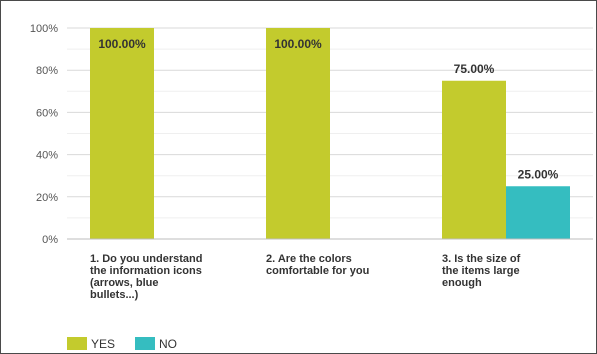 Image resolution: width=597 pixels, height=354 pixels. Describe the element at coordinates (481, 259) in the screenshot. I see `category-label-line: 3. Is the size of` at that location.